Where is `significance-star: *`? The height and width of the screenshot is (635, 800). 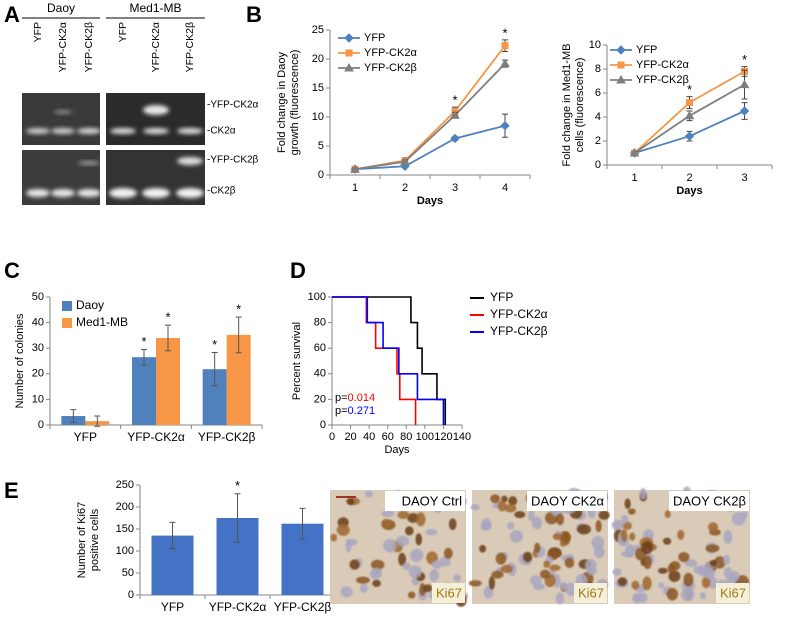
significance-star: * is located at coordinates (143, 341).